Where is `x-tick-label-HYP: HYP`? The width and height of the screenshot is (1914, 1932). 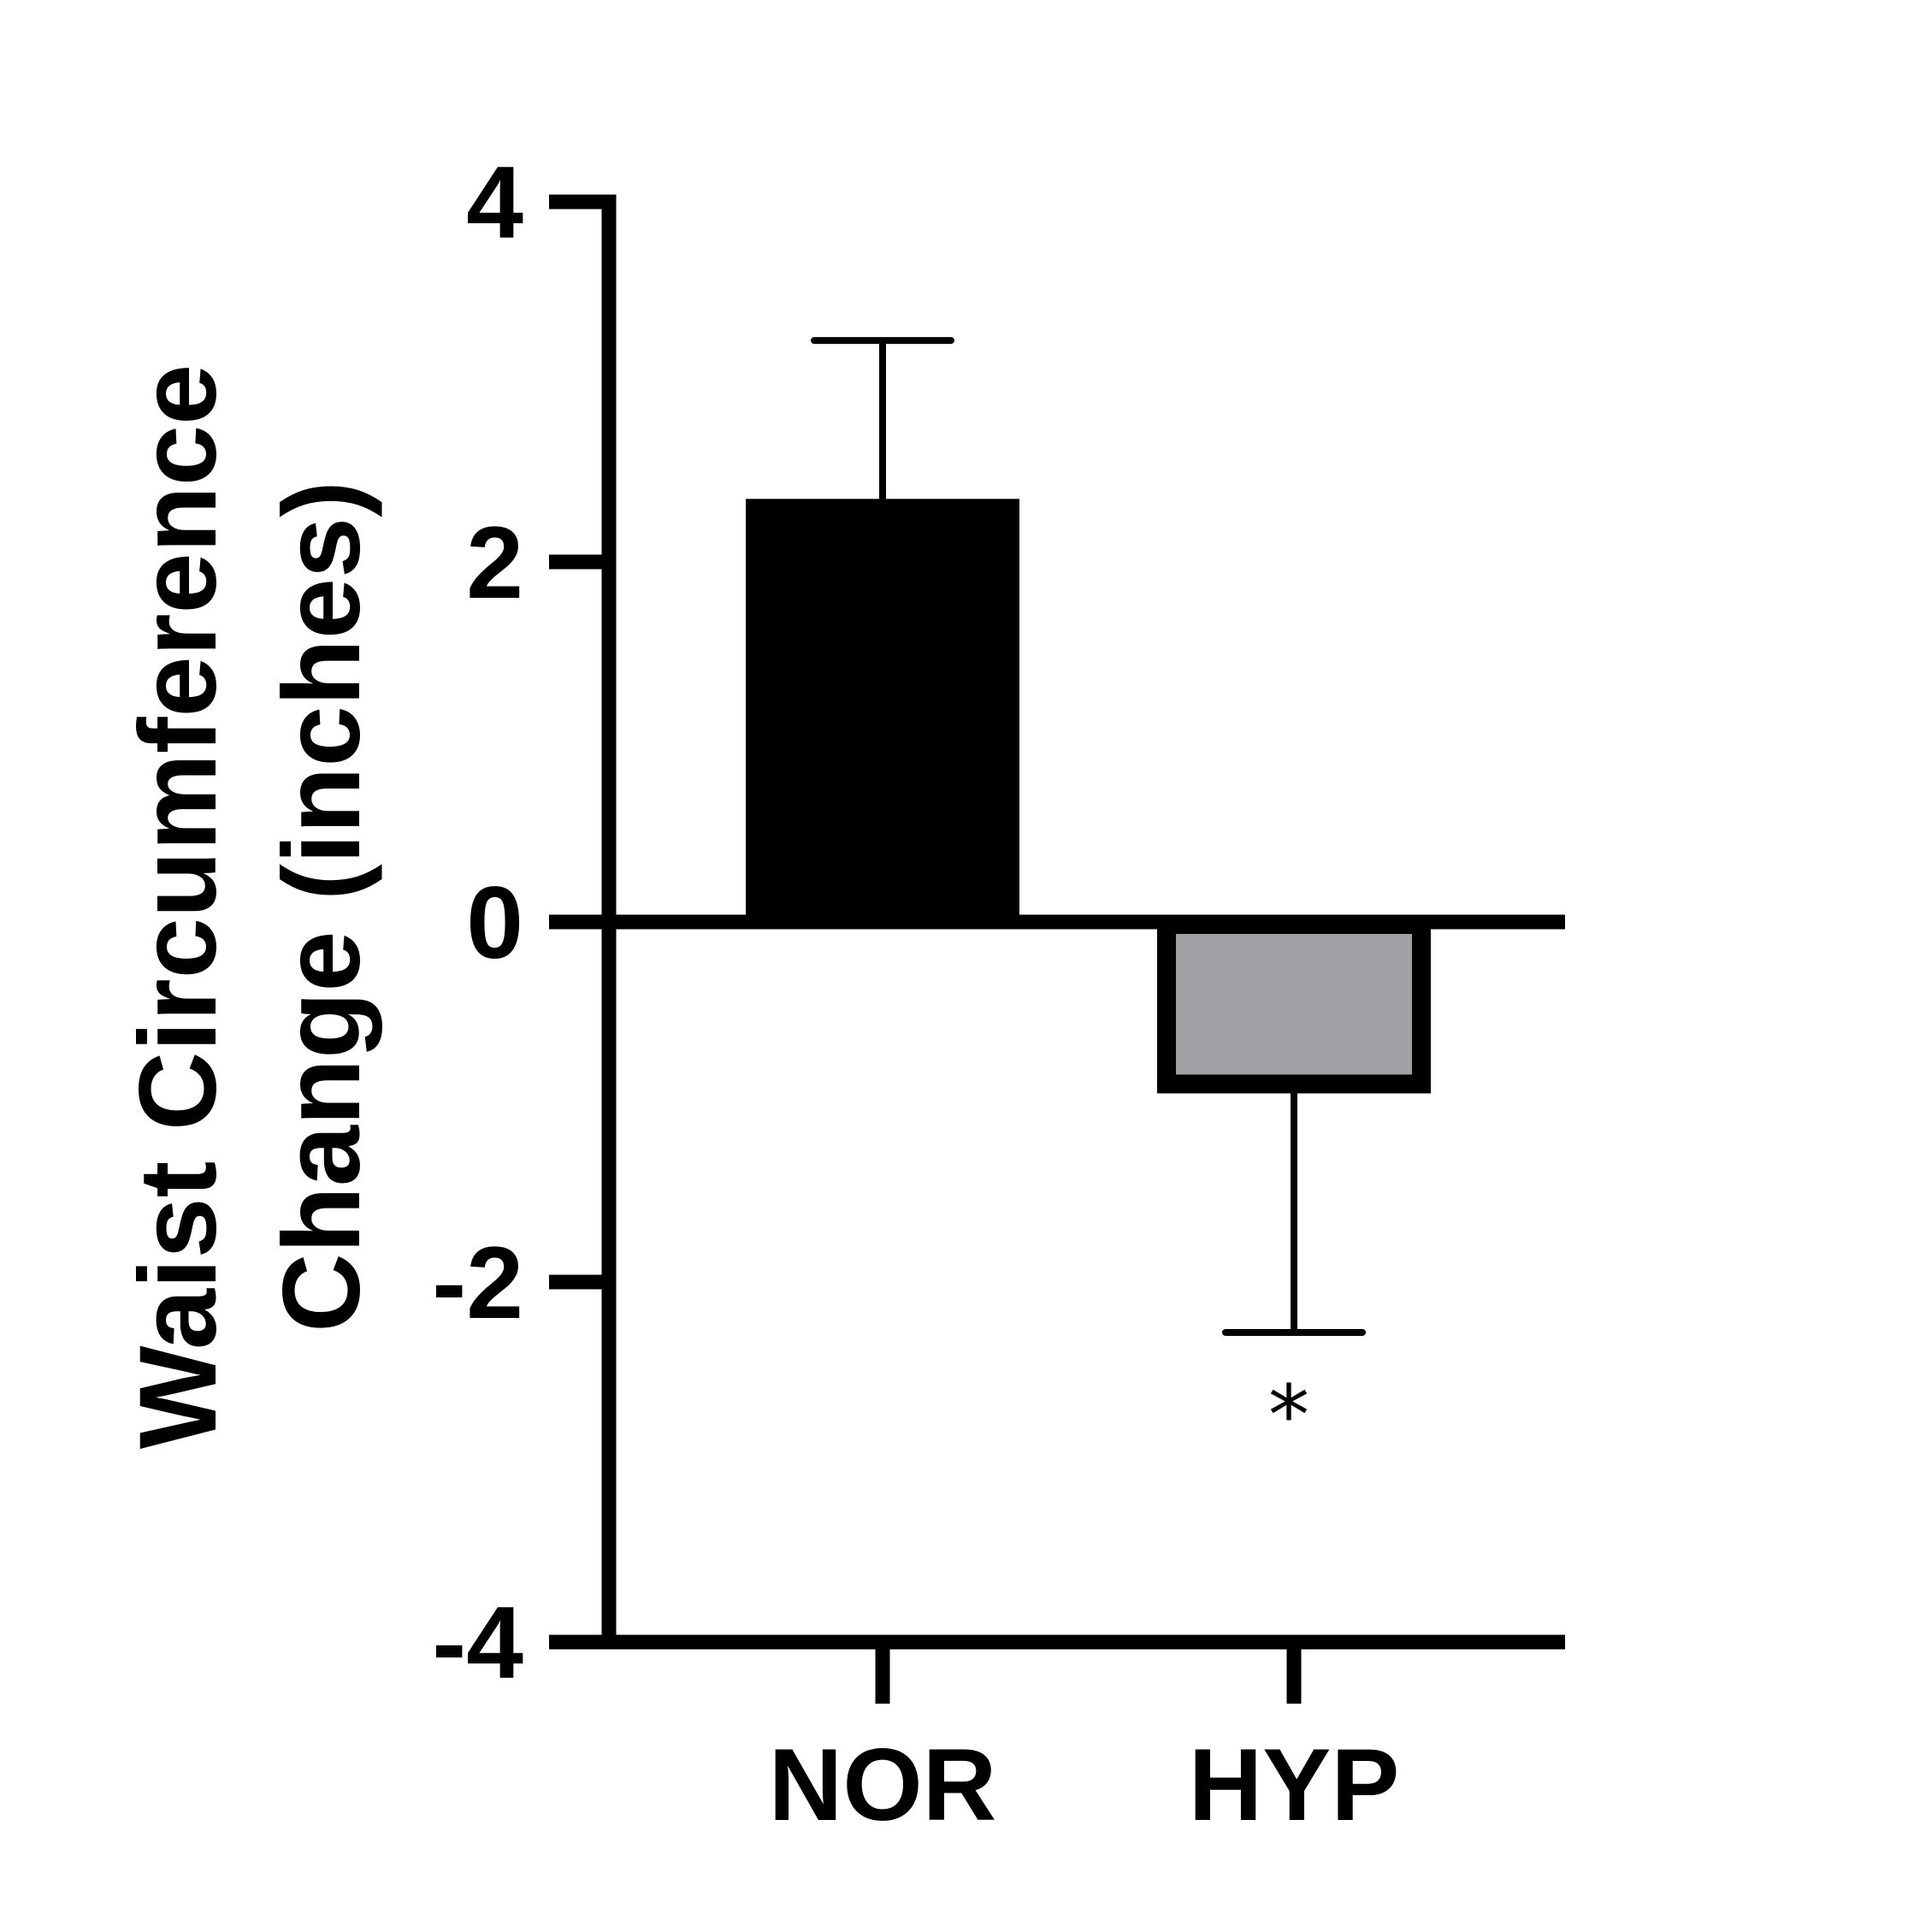 x-tick-label-HYP: HYP is located at coordinates (1294, 1785).